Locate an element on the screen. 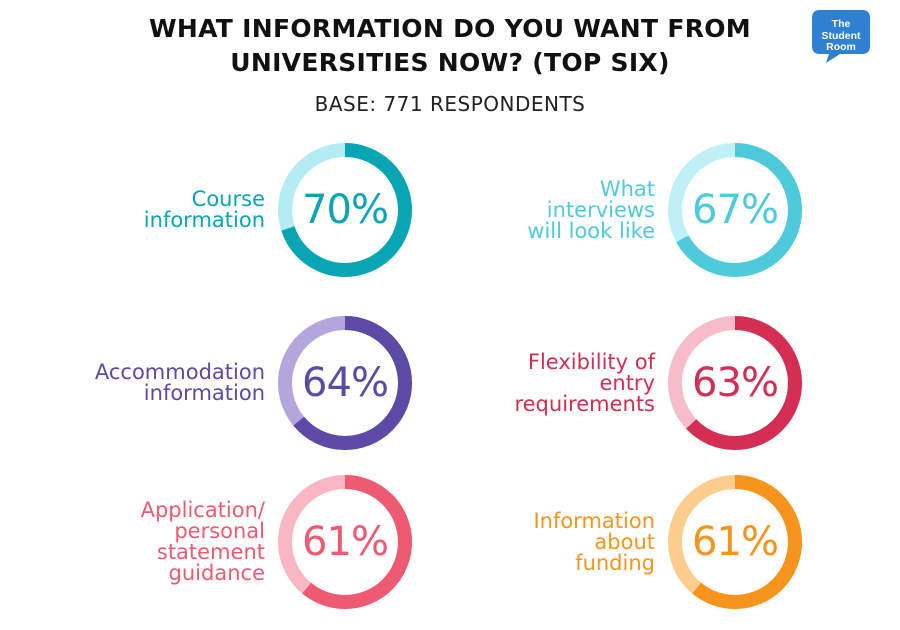 This screenshot has width=900, height=630. donut-label: Information about funding is located at coordinates (515, 542).